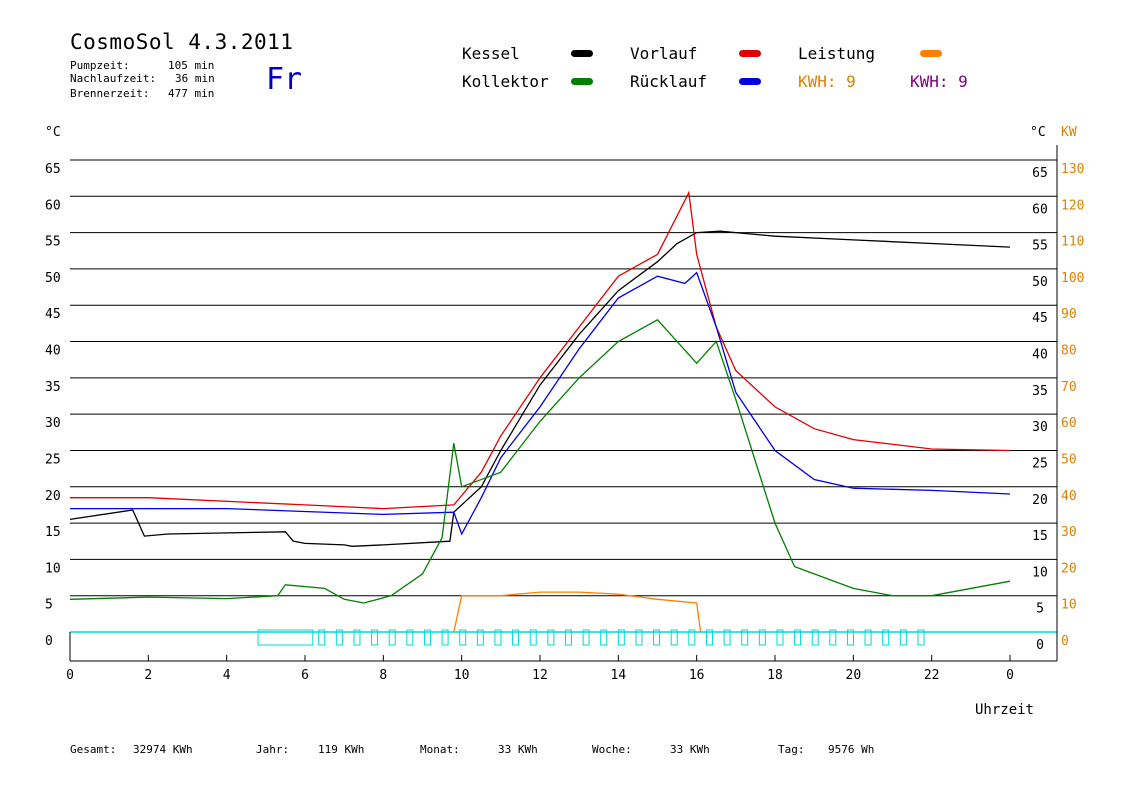  What do you see at coordinates (1004, 710) in the screenshot?
I see `x-axis-label: Uhrzeit` at bounding box center [1004, 710].